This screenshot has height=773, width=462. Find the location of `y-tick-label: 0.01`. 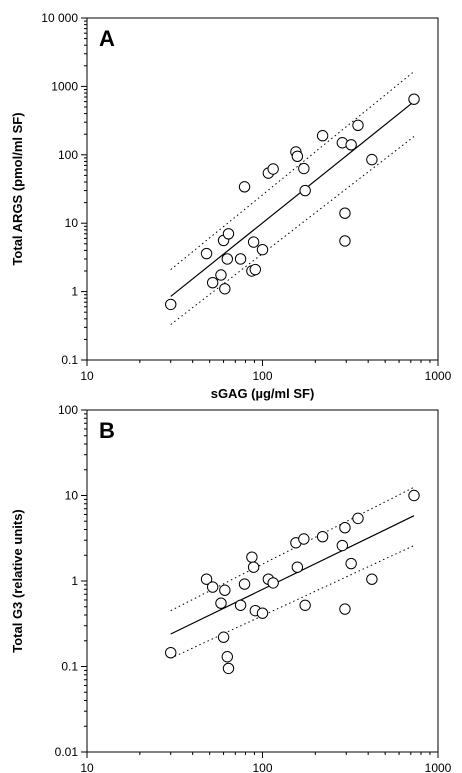

y-tick-label: 0.01 is located at coordinates (67, 752).